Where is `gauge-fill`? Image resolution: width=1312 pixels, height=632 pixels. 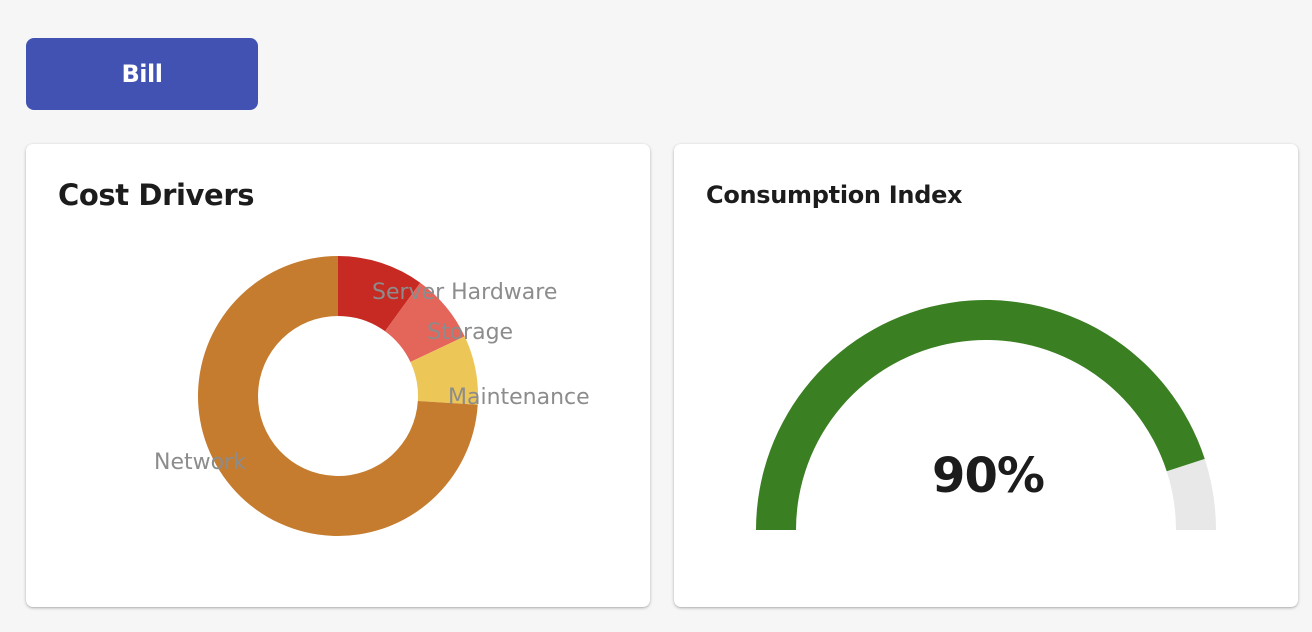 gauge-fill is located at coordinates (980, 415).